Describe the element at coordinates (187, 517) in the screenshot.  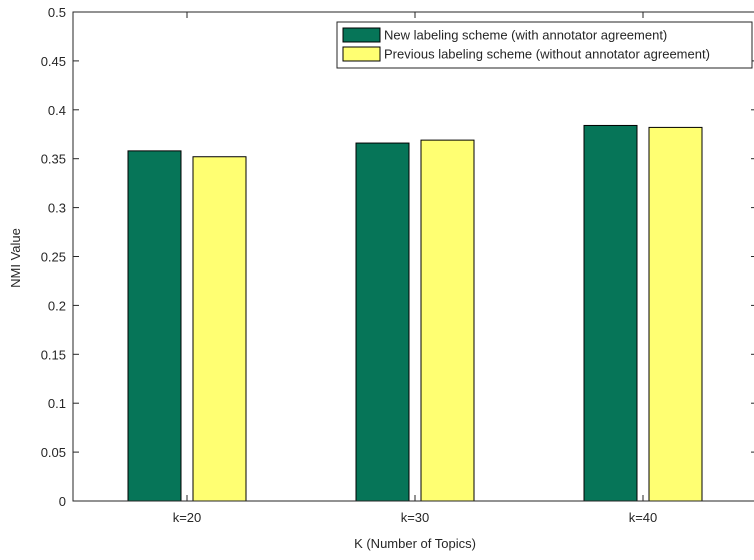
I see `x-tick-label: k=20` at that location.